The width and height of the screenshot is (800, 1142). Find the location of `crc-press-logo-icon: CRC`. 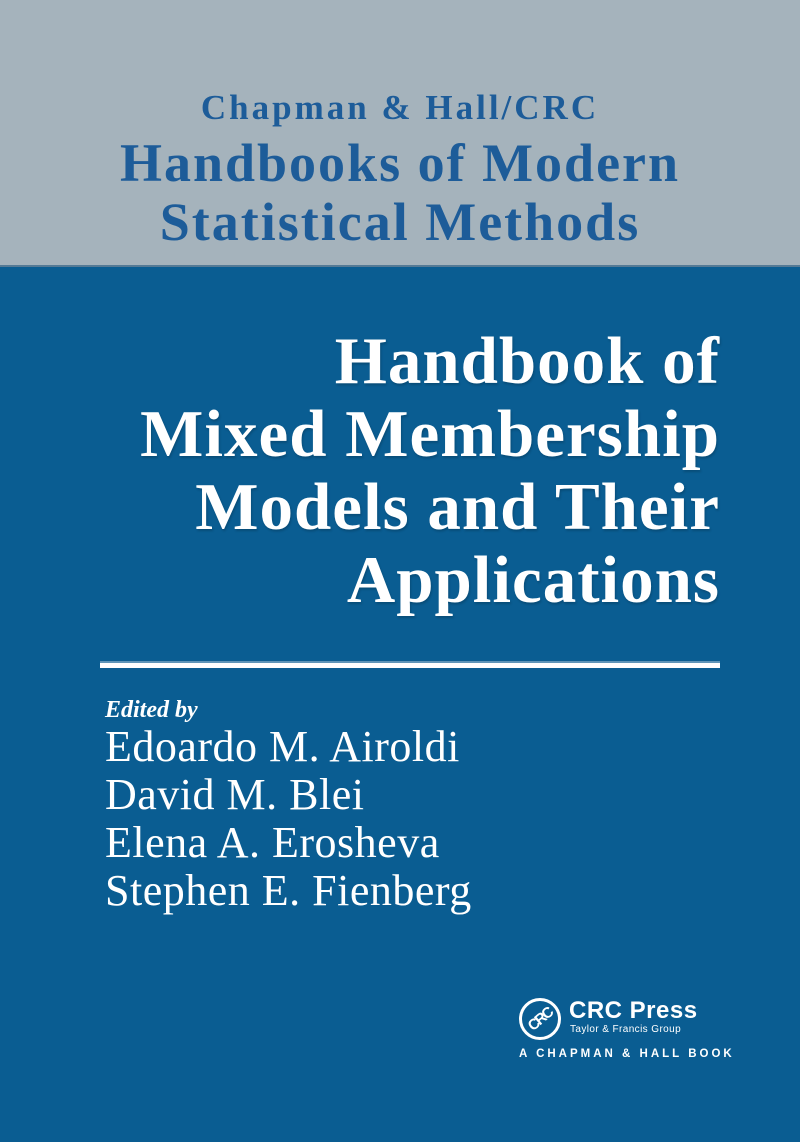

crc-press-logo-icon: CRC is located at coordinates (540, 1019).